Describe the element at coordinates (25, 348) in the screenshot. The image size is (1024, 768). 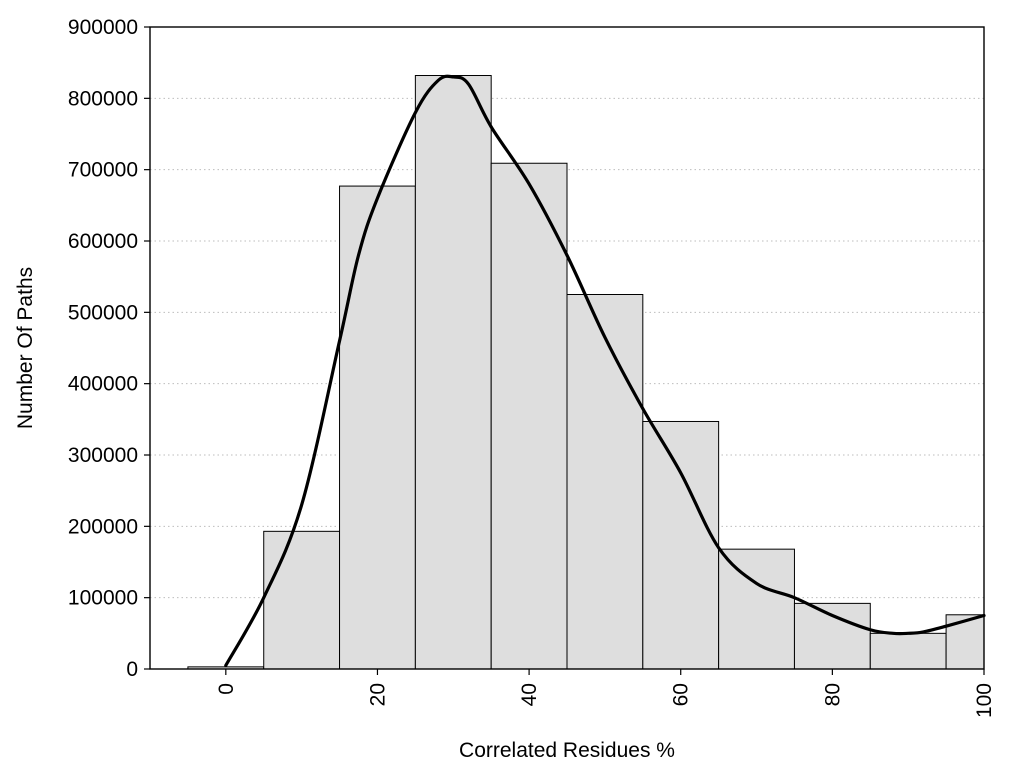
I see `y-axis-label: Number Of Paths` at that location.